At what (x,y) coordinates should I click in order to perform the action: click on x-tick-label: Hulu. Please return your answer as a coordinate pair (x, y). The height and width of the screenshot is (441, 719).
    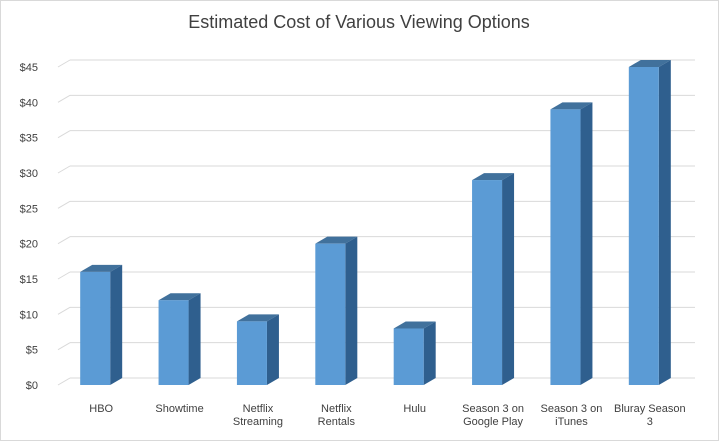
    Looking at the image, I should click on (414, 409).